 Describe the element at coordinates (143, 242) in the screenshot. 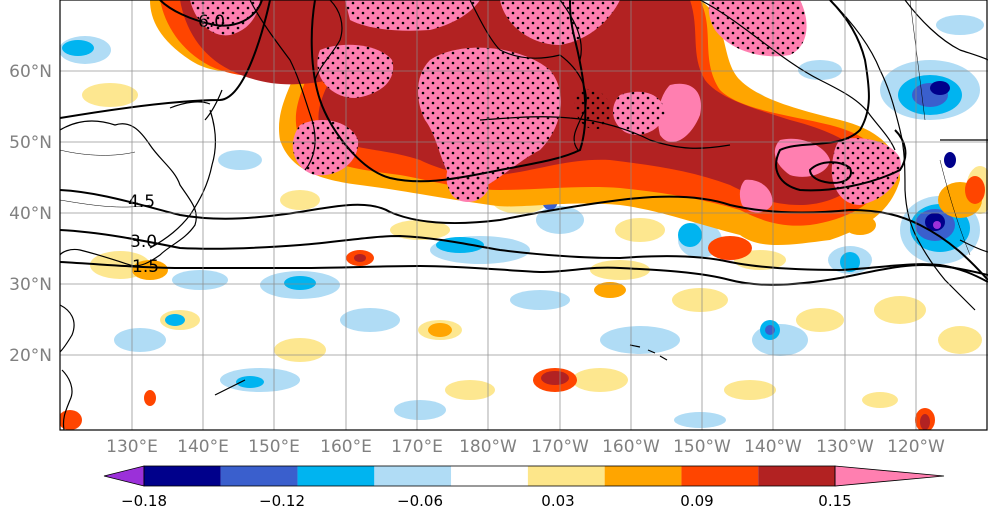

I see `contour-label-3: 3.0` at that location.